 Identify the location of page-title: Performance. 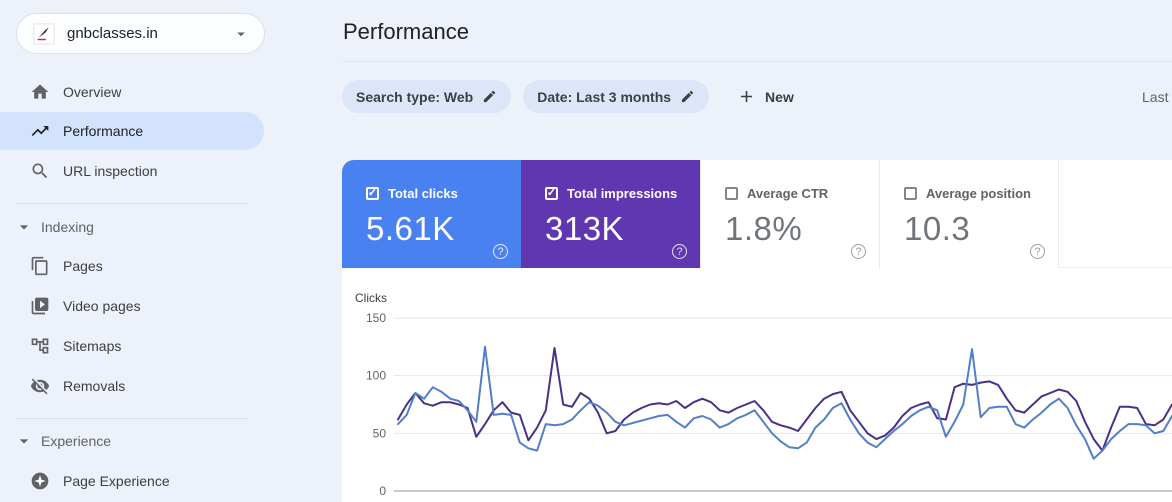
(406, 31).